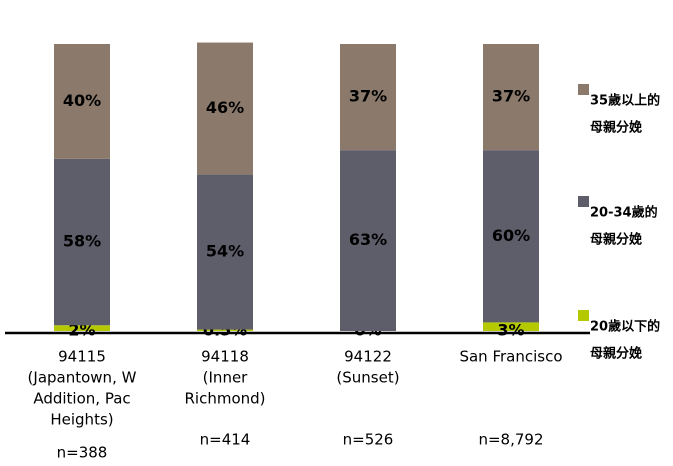  I want to click on sample-size: n=414, so click(225, 440).